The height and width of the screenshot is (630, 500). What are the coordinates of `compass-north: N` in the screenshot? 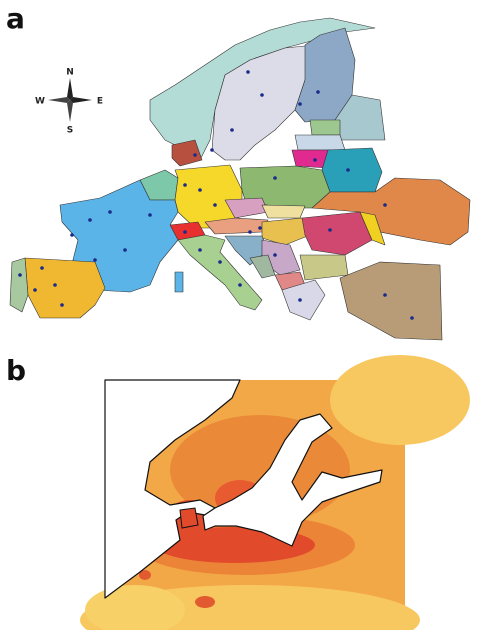 It's located at (70, 73).